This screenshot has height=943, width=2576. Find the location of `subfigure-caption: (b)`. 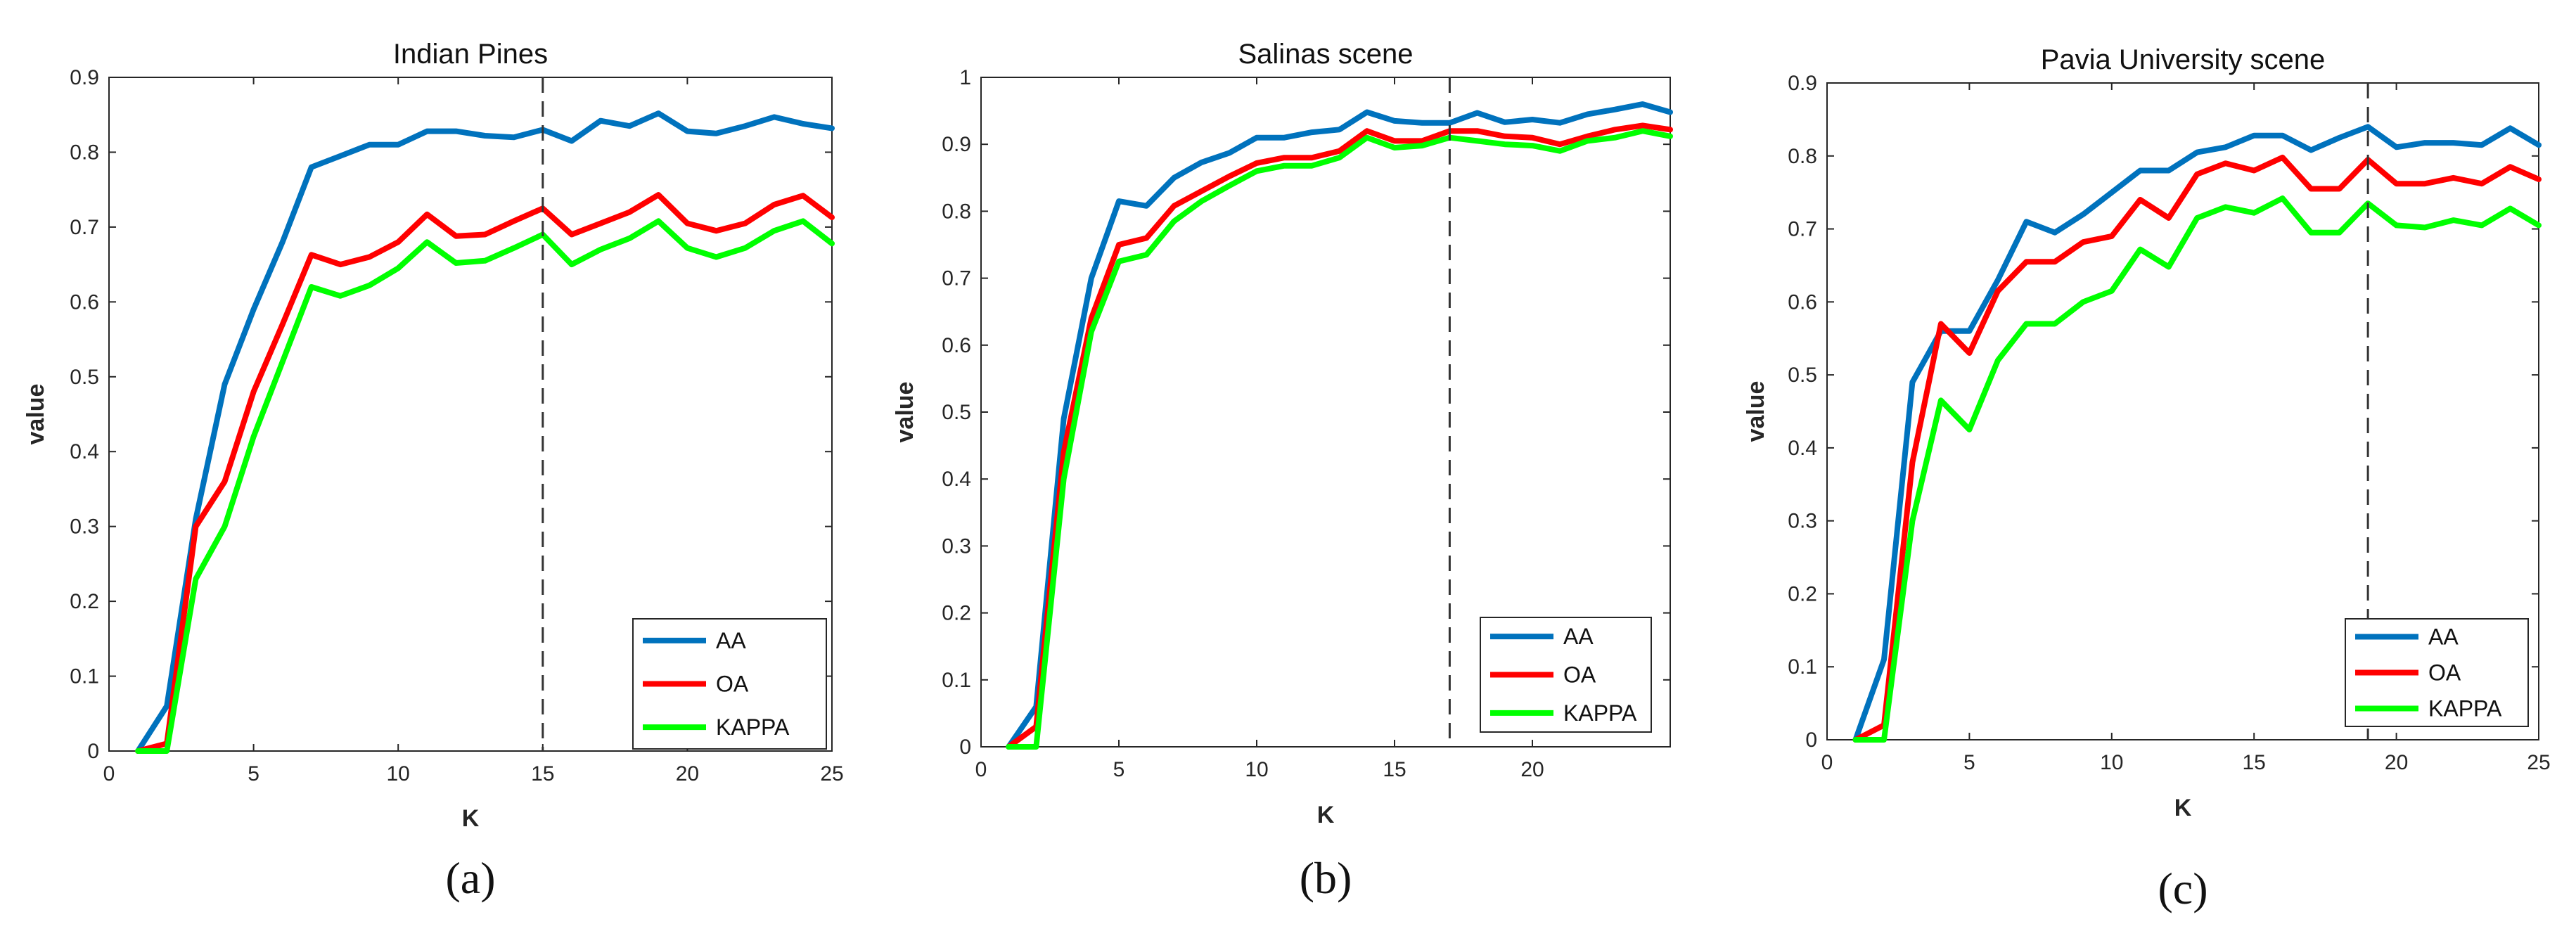

subfigure-caption: (b) is located at coordinates (1326, 878).